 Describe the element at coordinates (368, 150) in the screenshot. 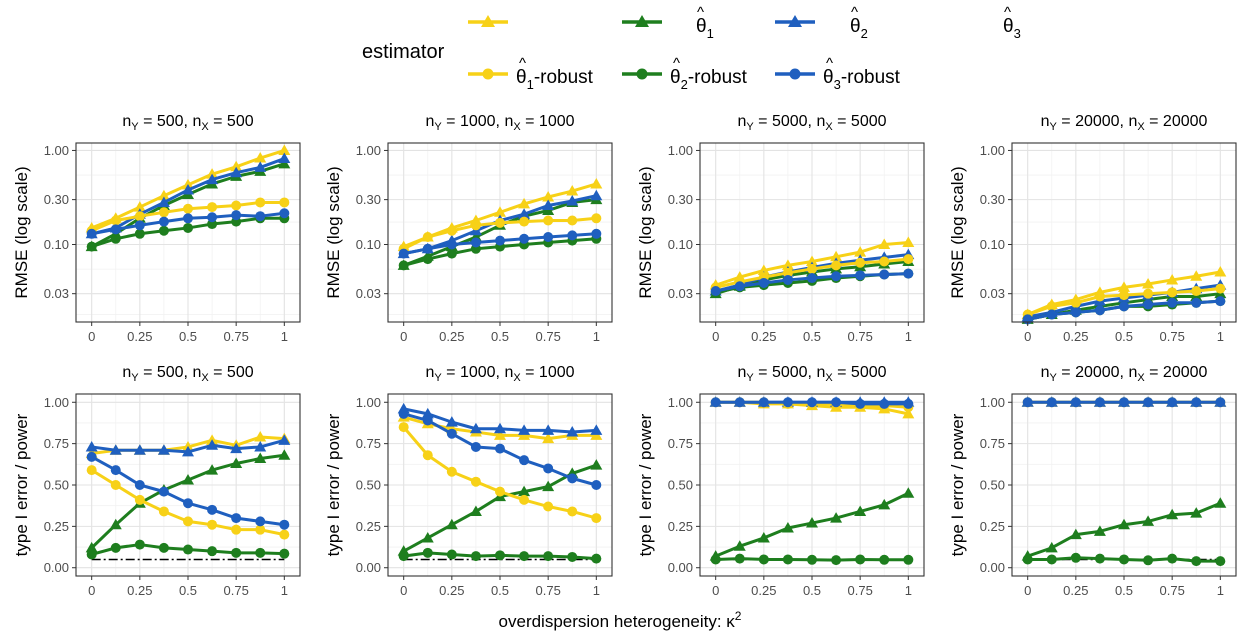

I see `y-tick-label: 1.00` at that location.